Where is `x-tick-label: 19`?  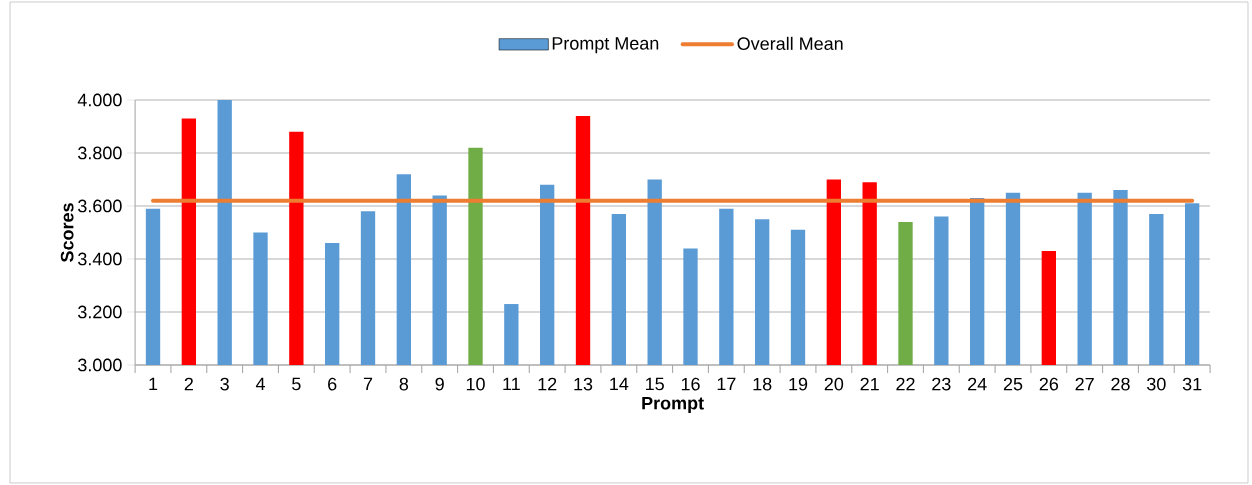 x-tick-label: 19 is located at coordinates (798, 384).